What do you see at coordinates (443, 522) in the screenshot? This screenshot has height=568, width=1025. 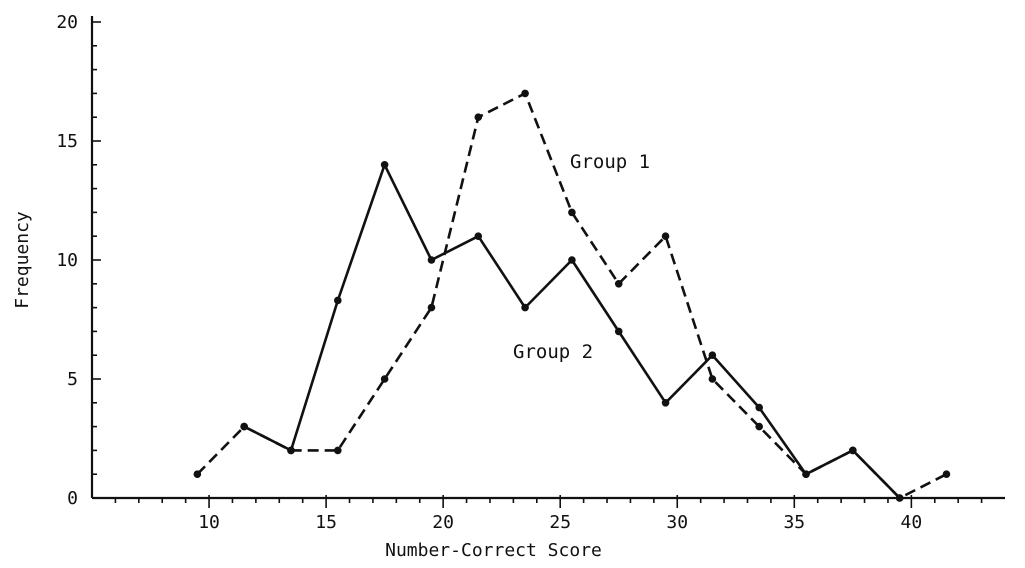 I see `x-tick-label: 20` at bounding box center [443, 522].